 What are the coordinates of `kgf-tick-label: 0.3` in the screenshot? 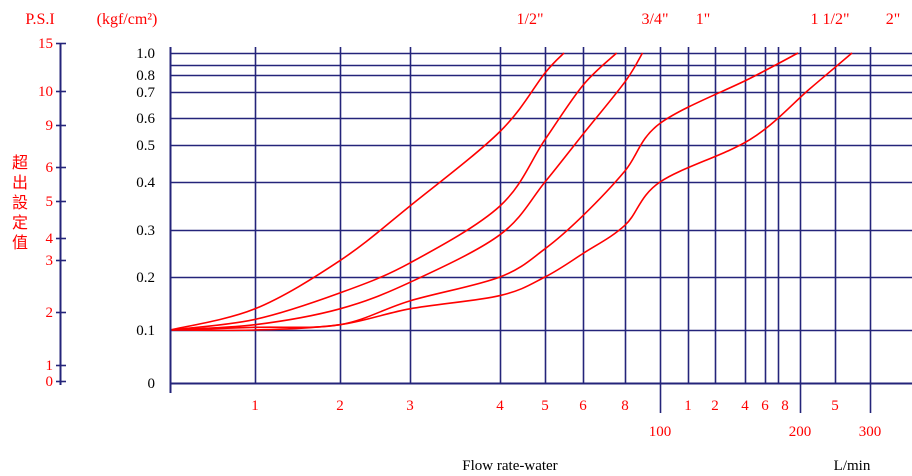 It's located at (145, 231).